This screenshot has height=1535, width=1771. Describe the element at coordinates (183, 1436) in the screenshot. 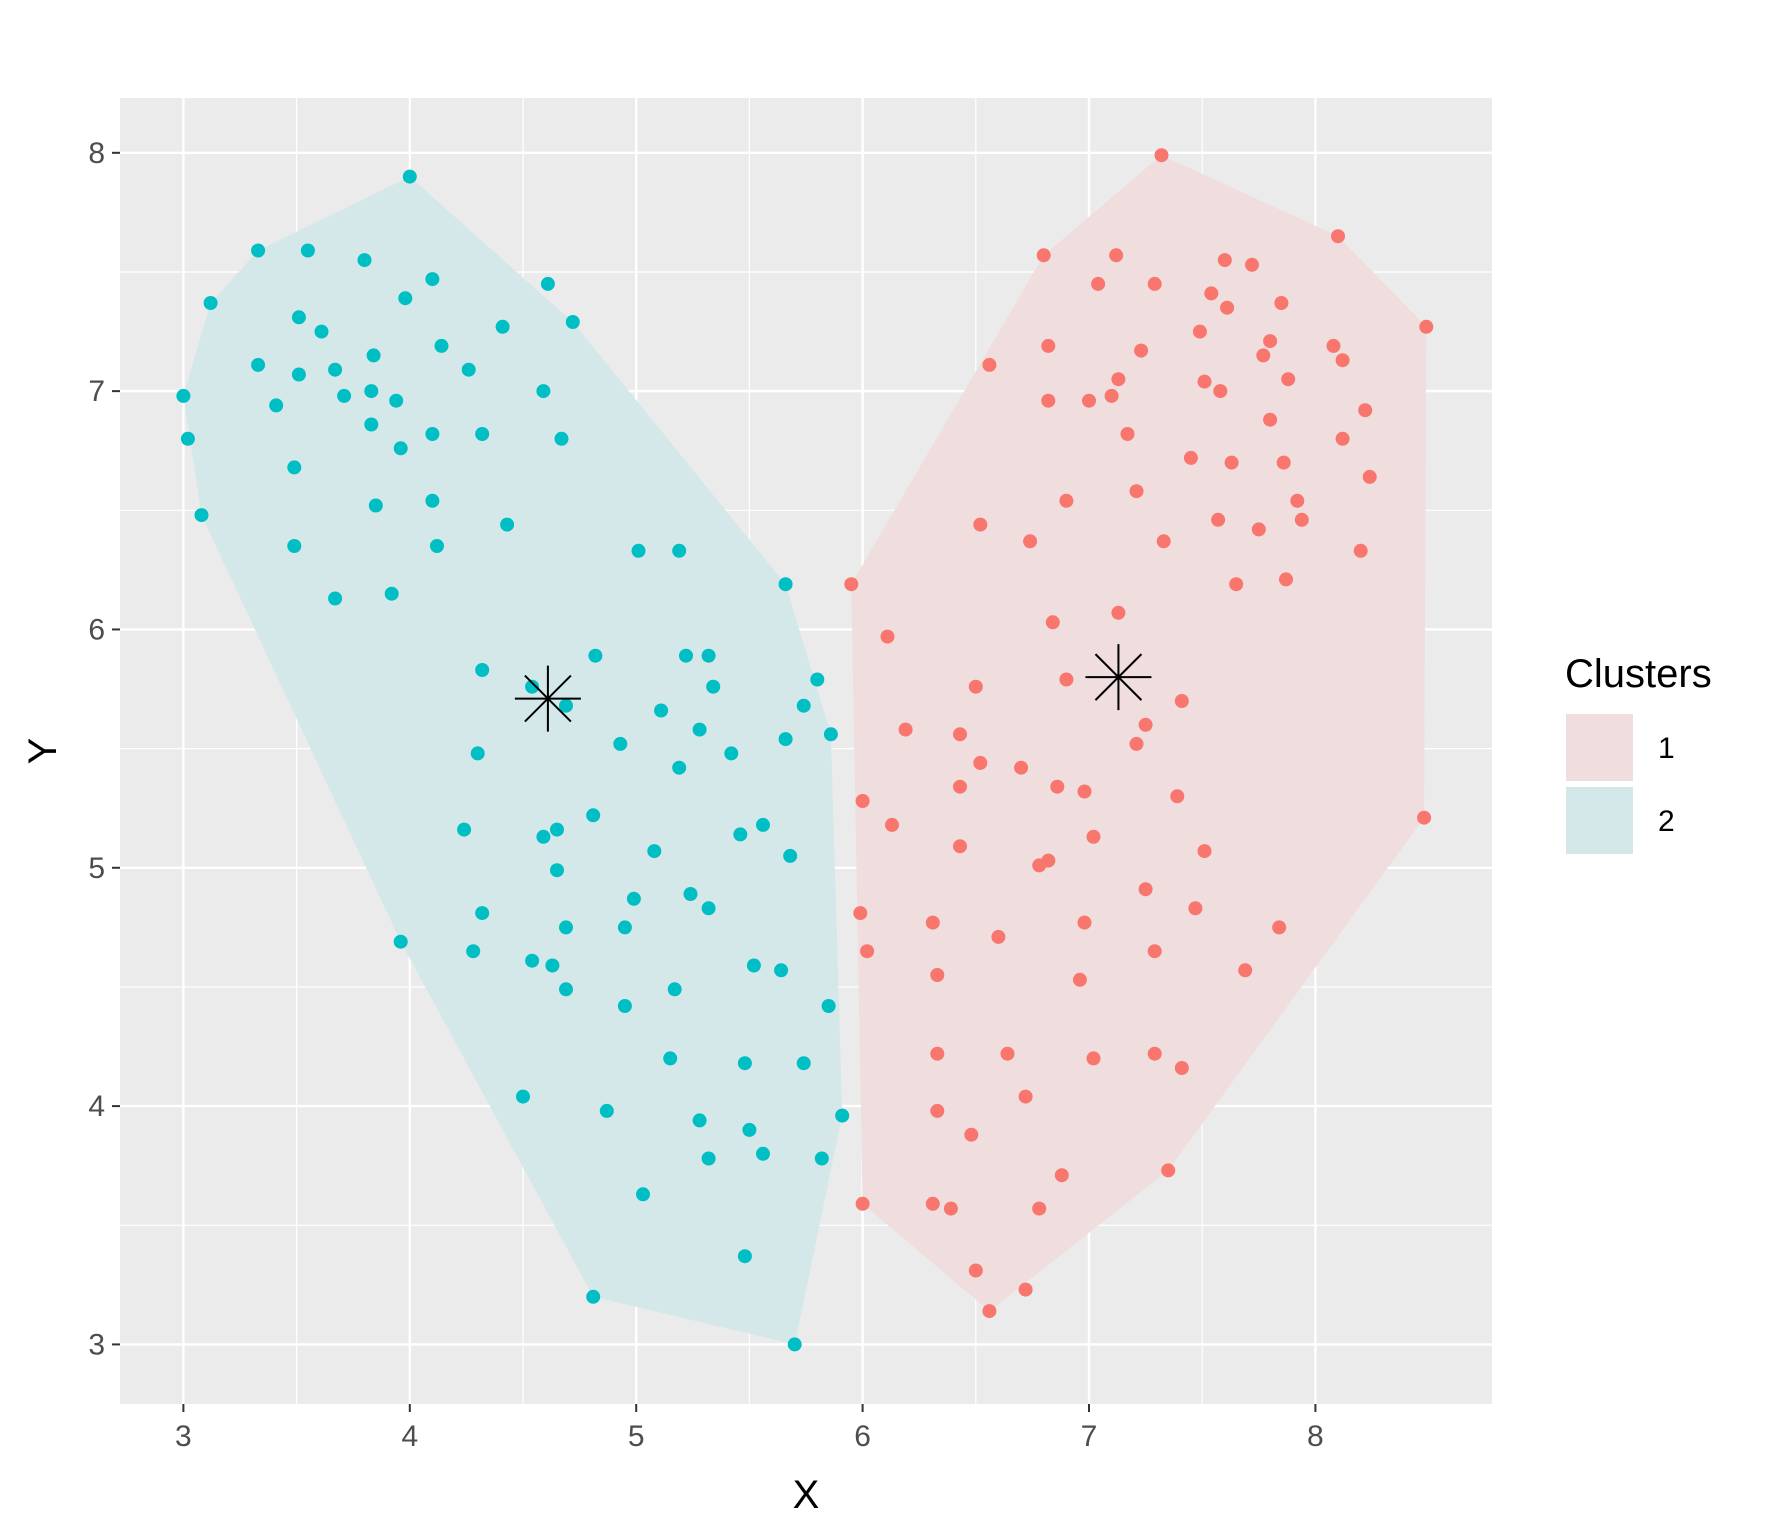

I see `x-tick-label: 3` at that location.